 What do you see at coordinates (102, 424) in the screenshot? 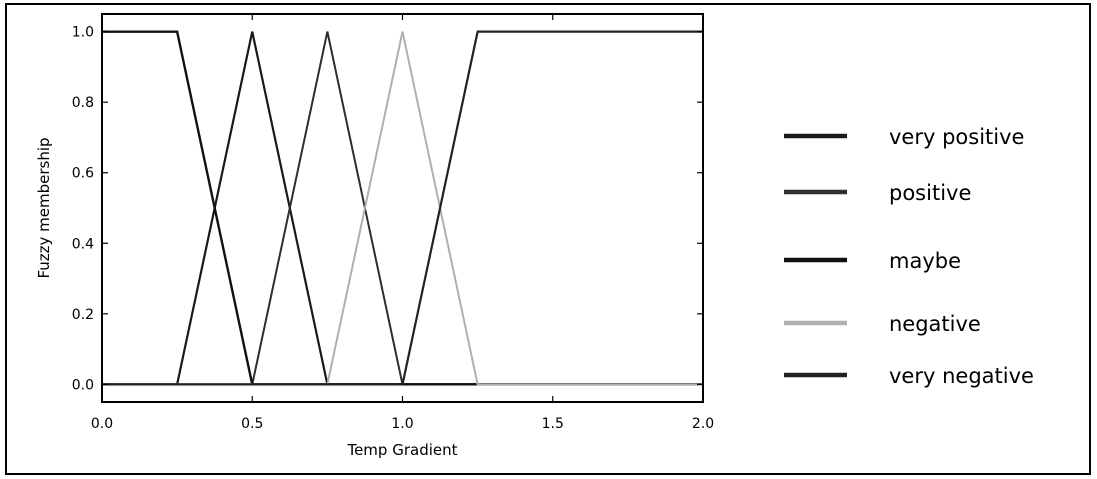
I see `x-tick-label: 0.0` at bounding box center [102, 424].